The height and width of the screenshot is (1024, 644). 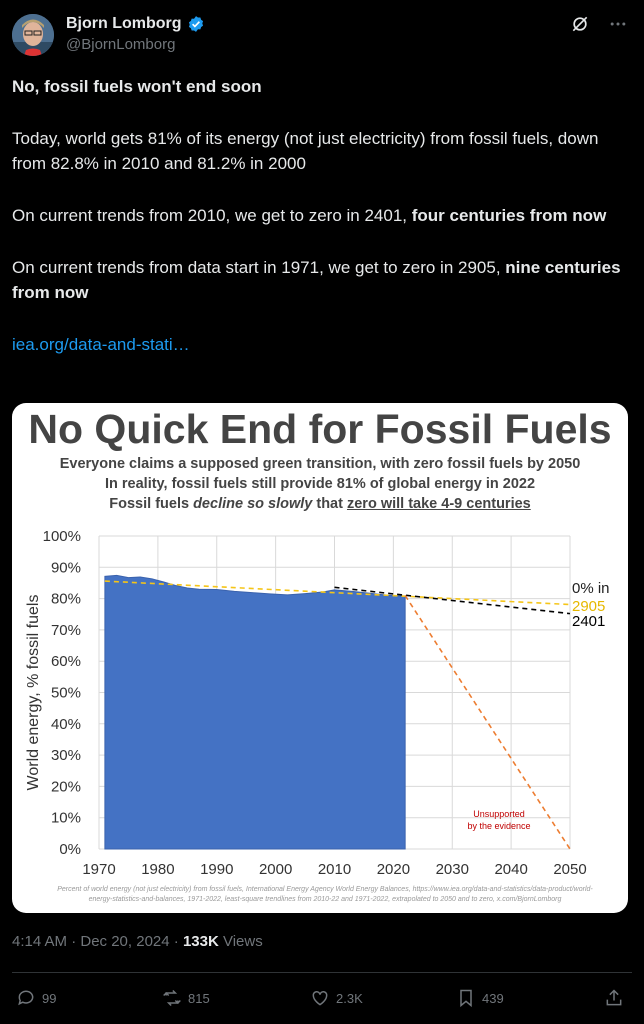 I want to click on y-tick-label: 0%, so click(x=70, y=849).